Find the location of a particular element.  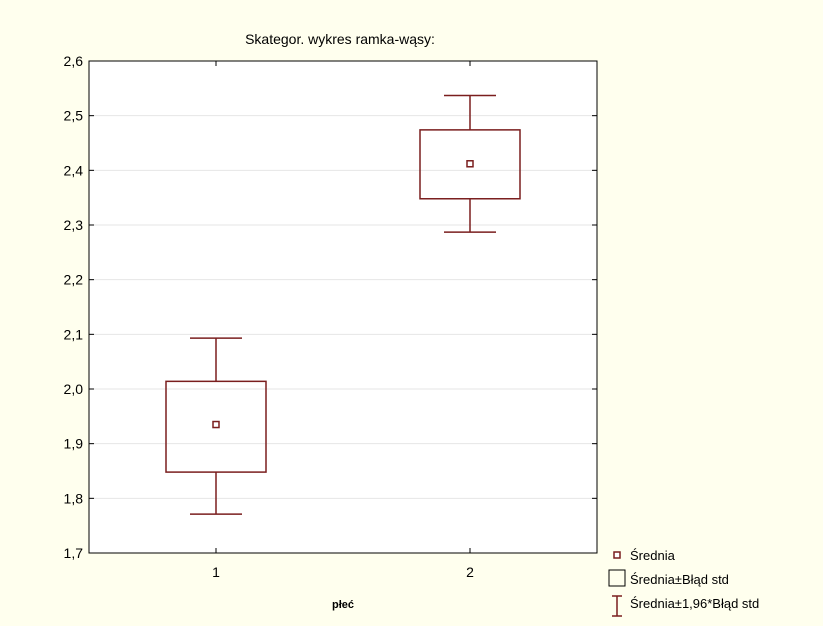

x-axis-label: płeć is located at coordinates (343, 605).